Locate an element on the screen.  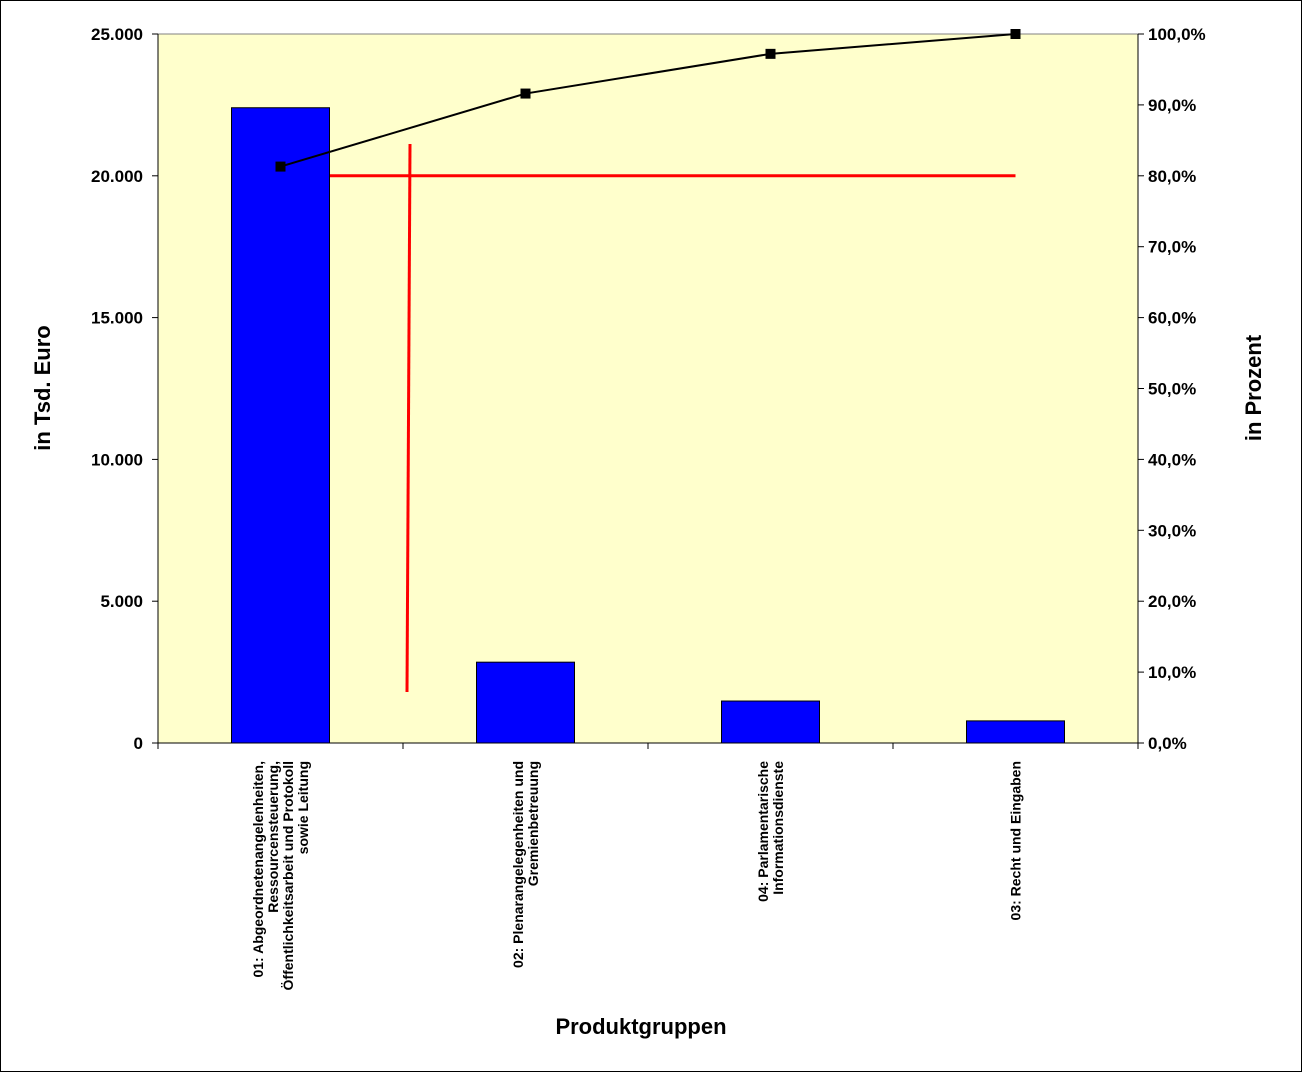
category-label-line: 01: Abgeordnetenangelenheiten, is located at coordinates (258, 869).